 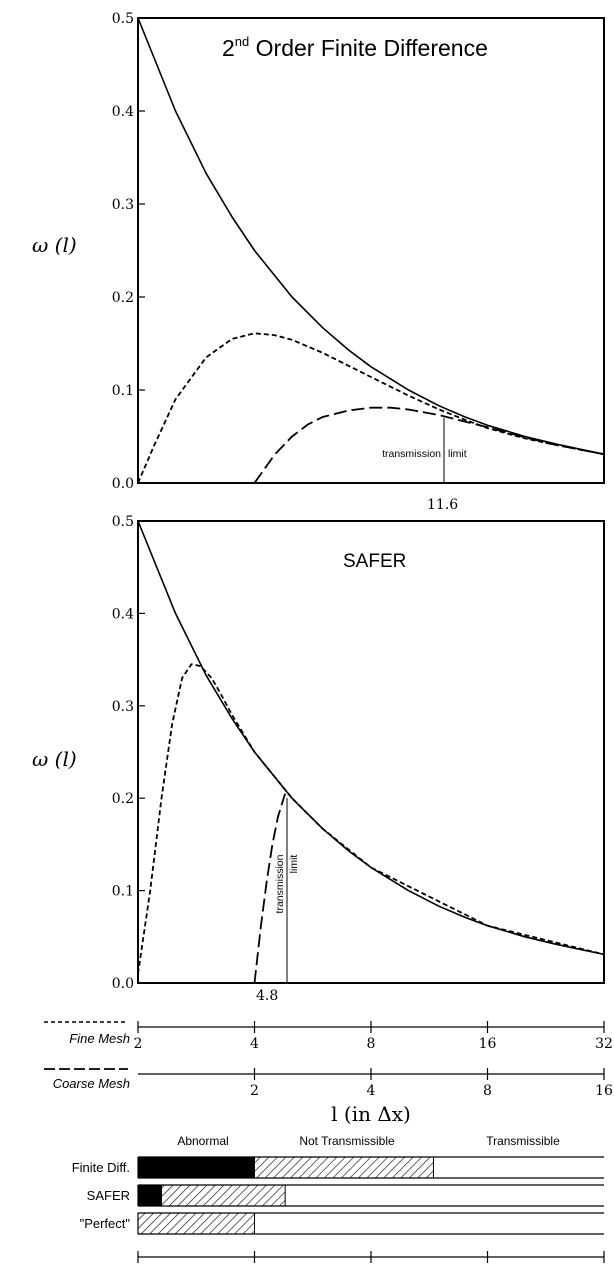 What do you see at coordinates (347, 1141) in the screenshot?
I see `column-header-not-transmissible: Not Transmissible` at bounding box center [347, 1141].